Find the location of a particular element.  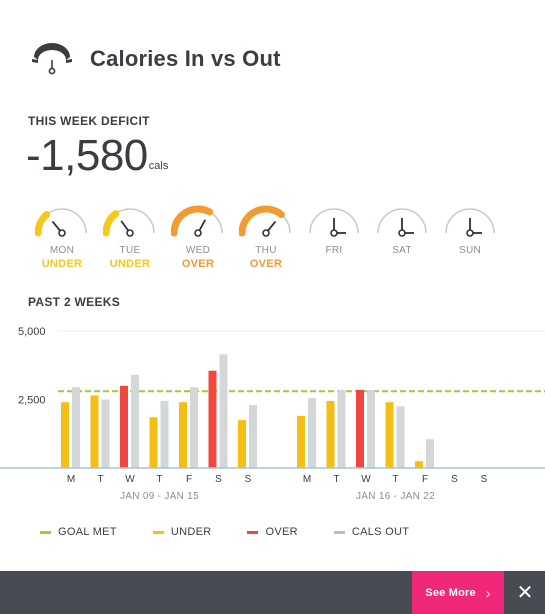

footer-bar: See More › ✕ is located at coordinates (272, 592).